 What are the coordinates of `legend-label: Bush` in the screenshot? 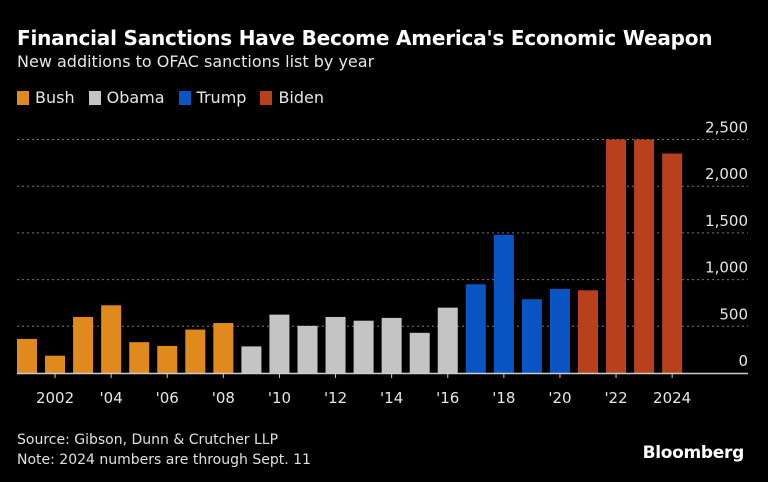 It's located at (55, 97).